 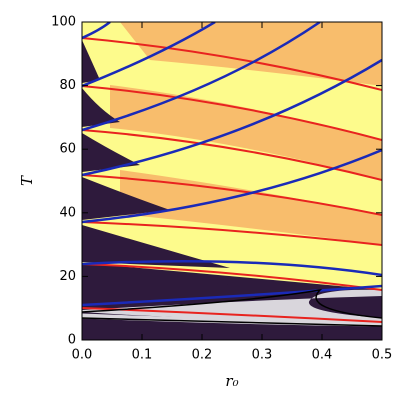 What do you see at coordinates (142, 355) in the screenshot?
I see `x-tick-label: 0.1` at bounding box center [142, 355].